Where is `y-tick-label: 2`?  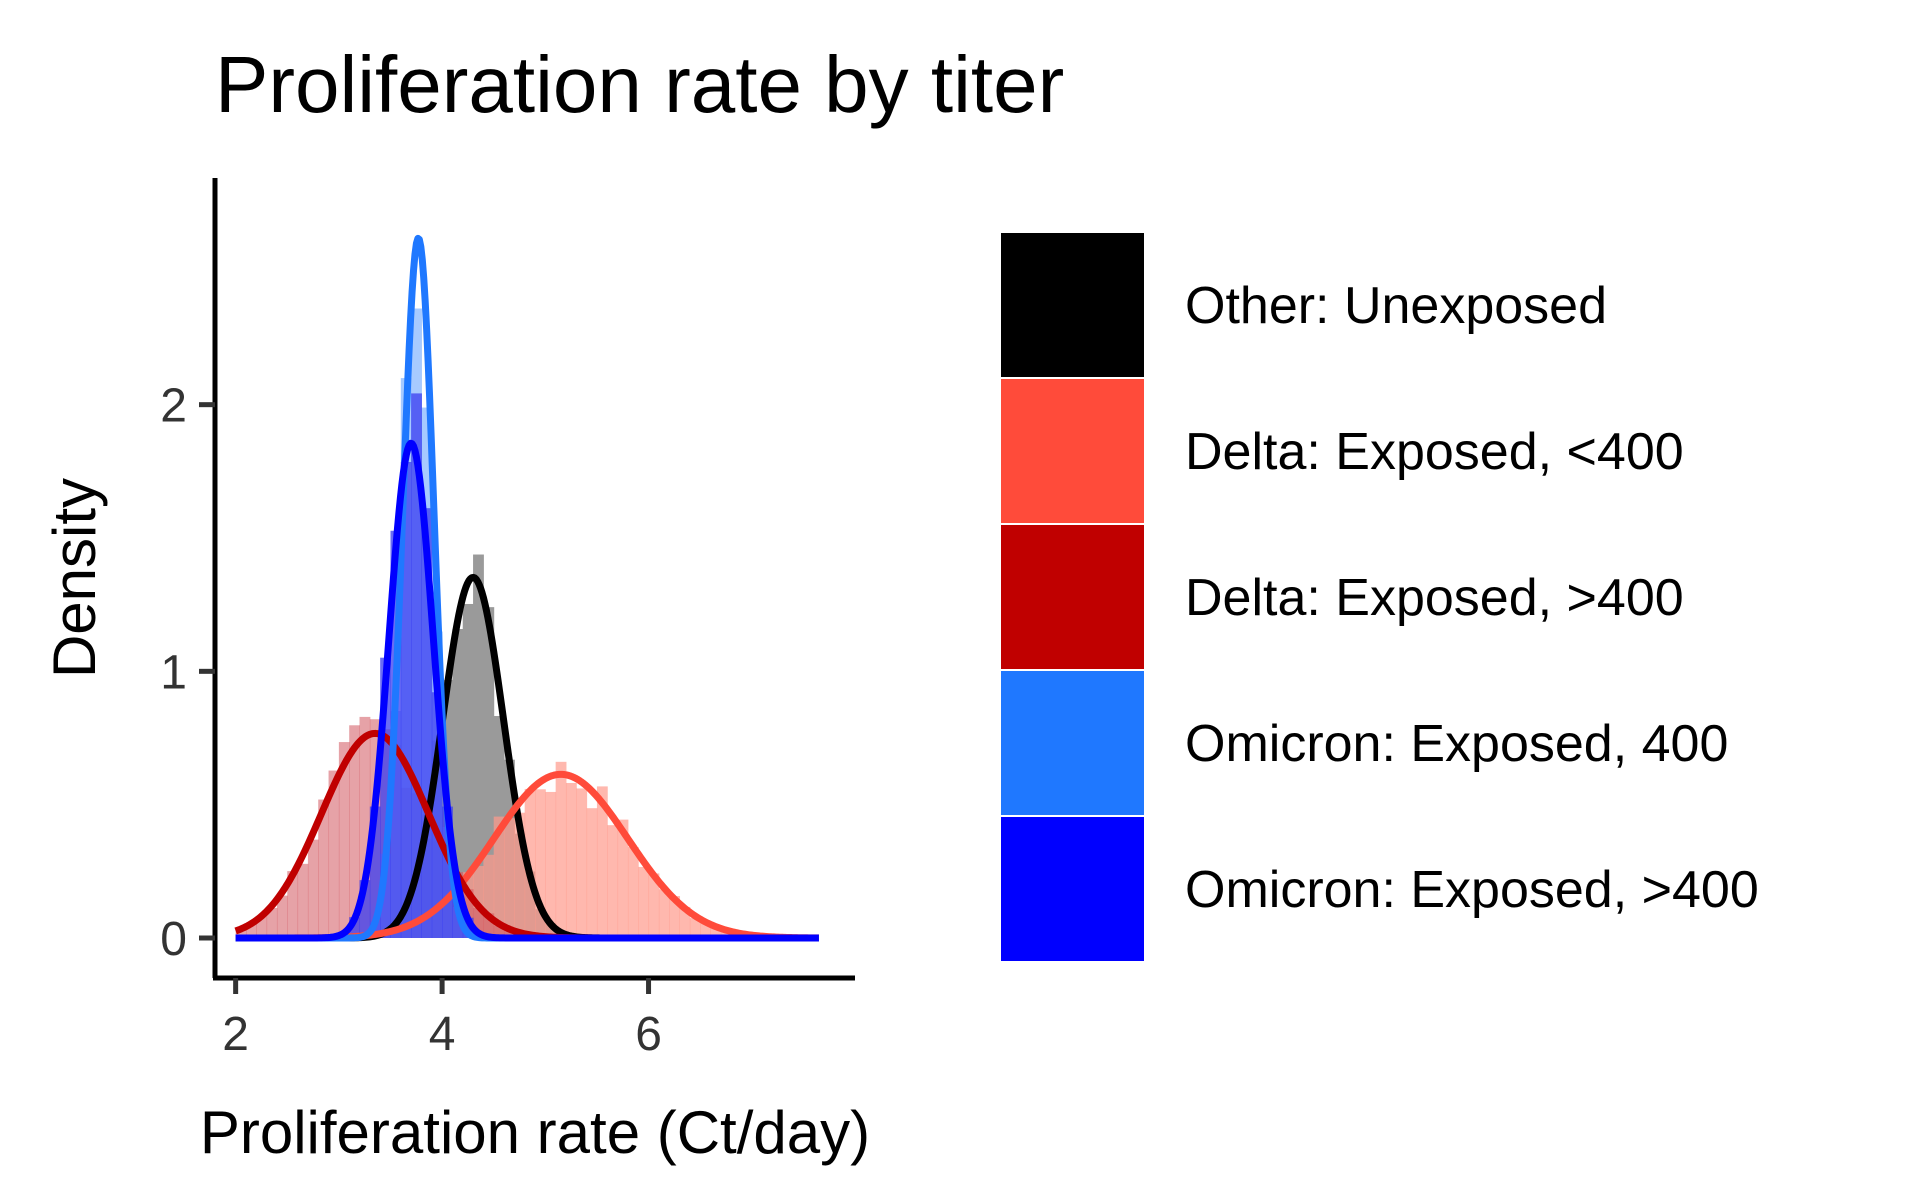 y-tick-label: 2 is located at coordinates (173, 406).